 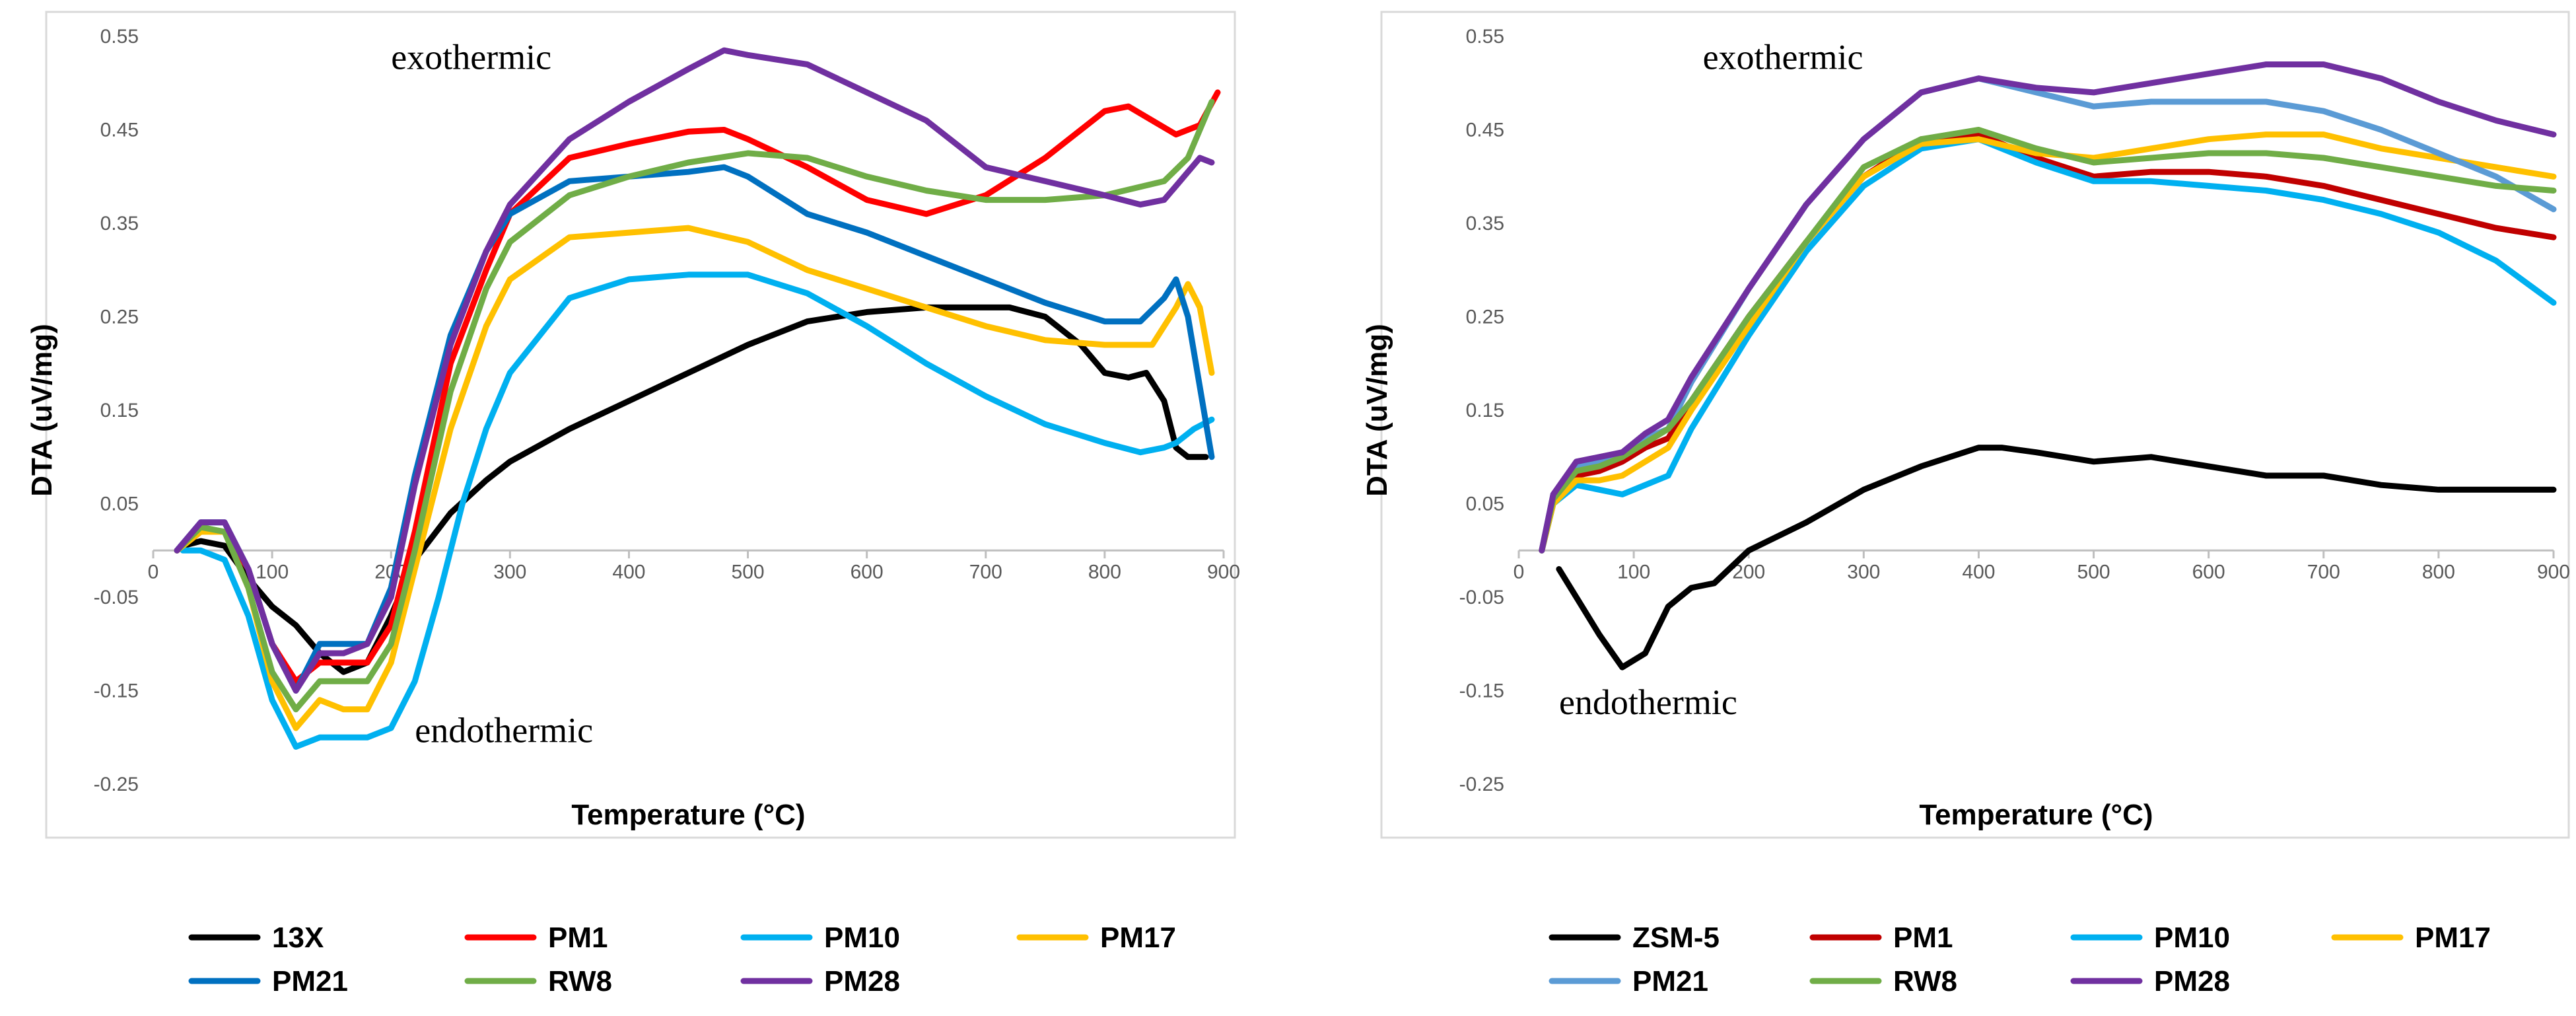 What do you see at coordinates (298, 938) in the screenshot?
I see `legend-label-13x: 13X` at bounding box center [298, 938].